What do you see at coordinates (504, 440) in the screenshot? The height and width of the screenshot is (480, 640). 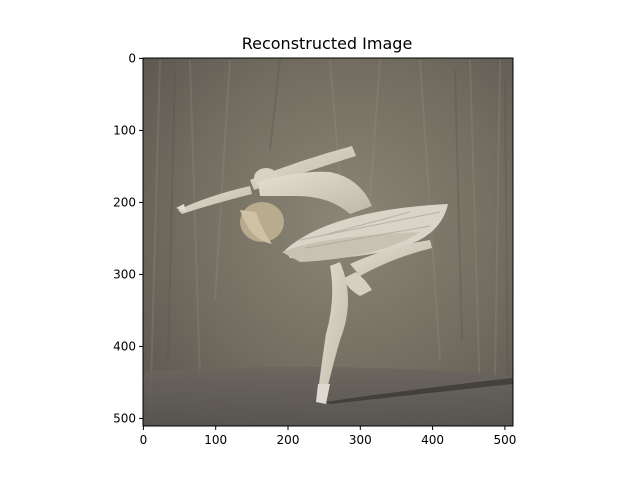 I see `x-tick-label: 500` at bounding box center [504, 440].